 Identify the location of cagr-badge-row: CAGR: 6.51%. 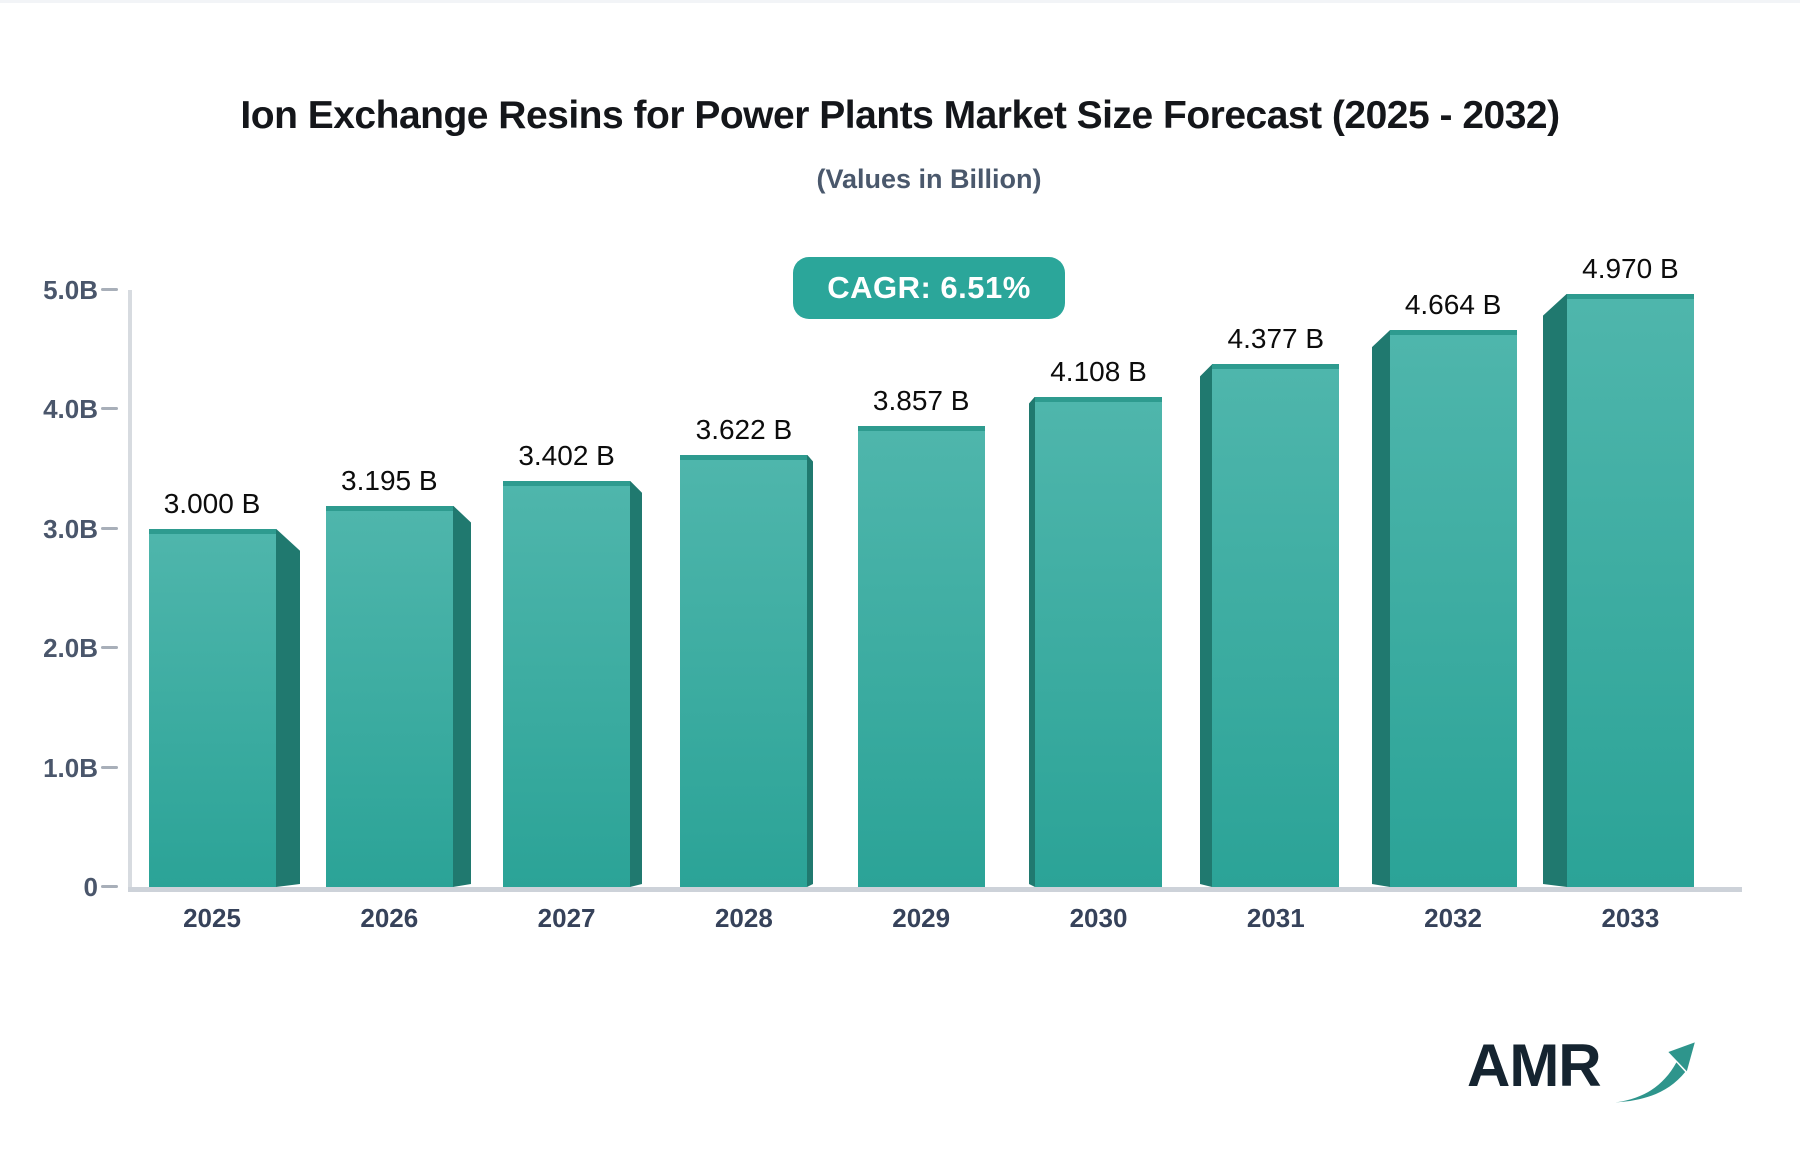
(929, 288).